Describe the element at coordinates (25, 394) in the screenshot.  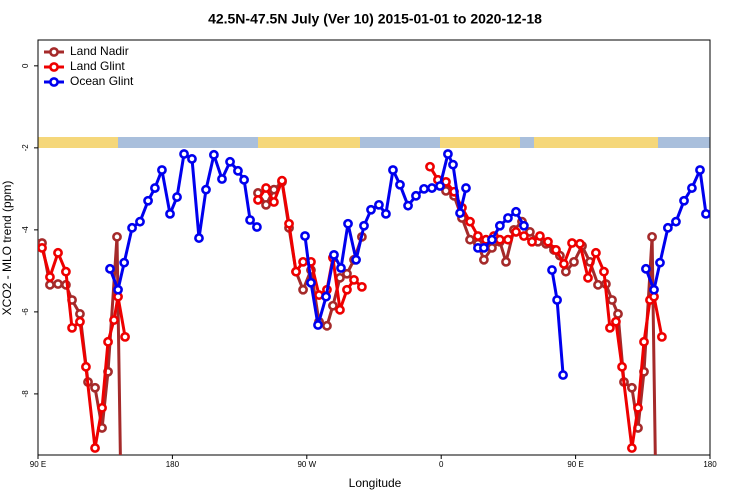
I see `y-tick-label: -8` at that location.